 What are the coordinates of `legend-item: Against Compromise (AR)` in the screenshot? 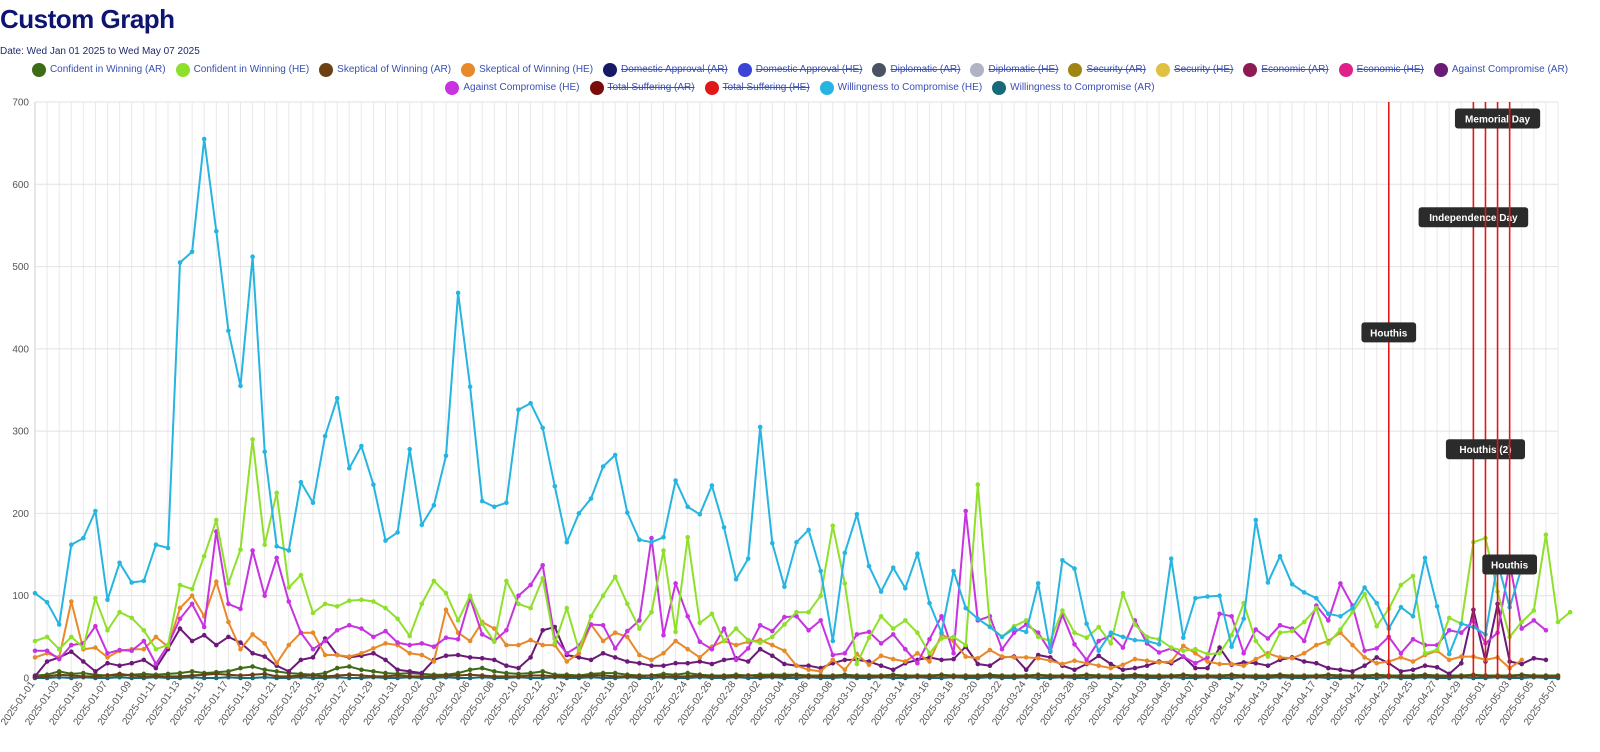 It's located at (1500, 69).